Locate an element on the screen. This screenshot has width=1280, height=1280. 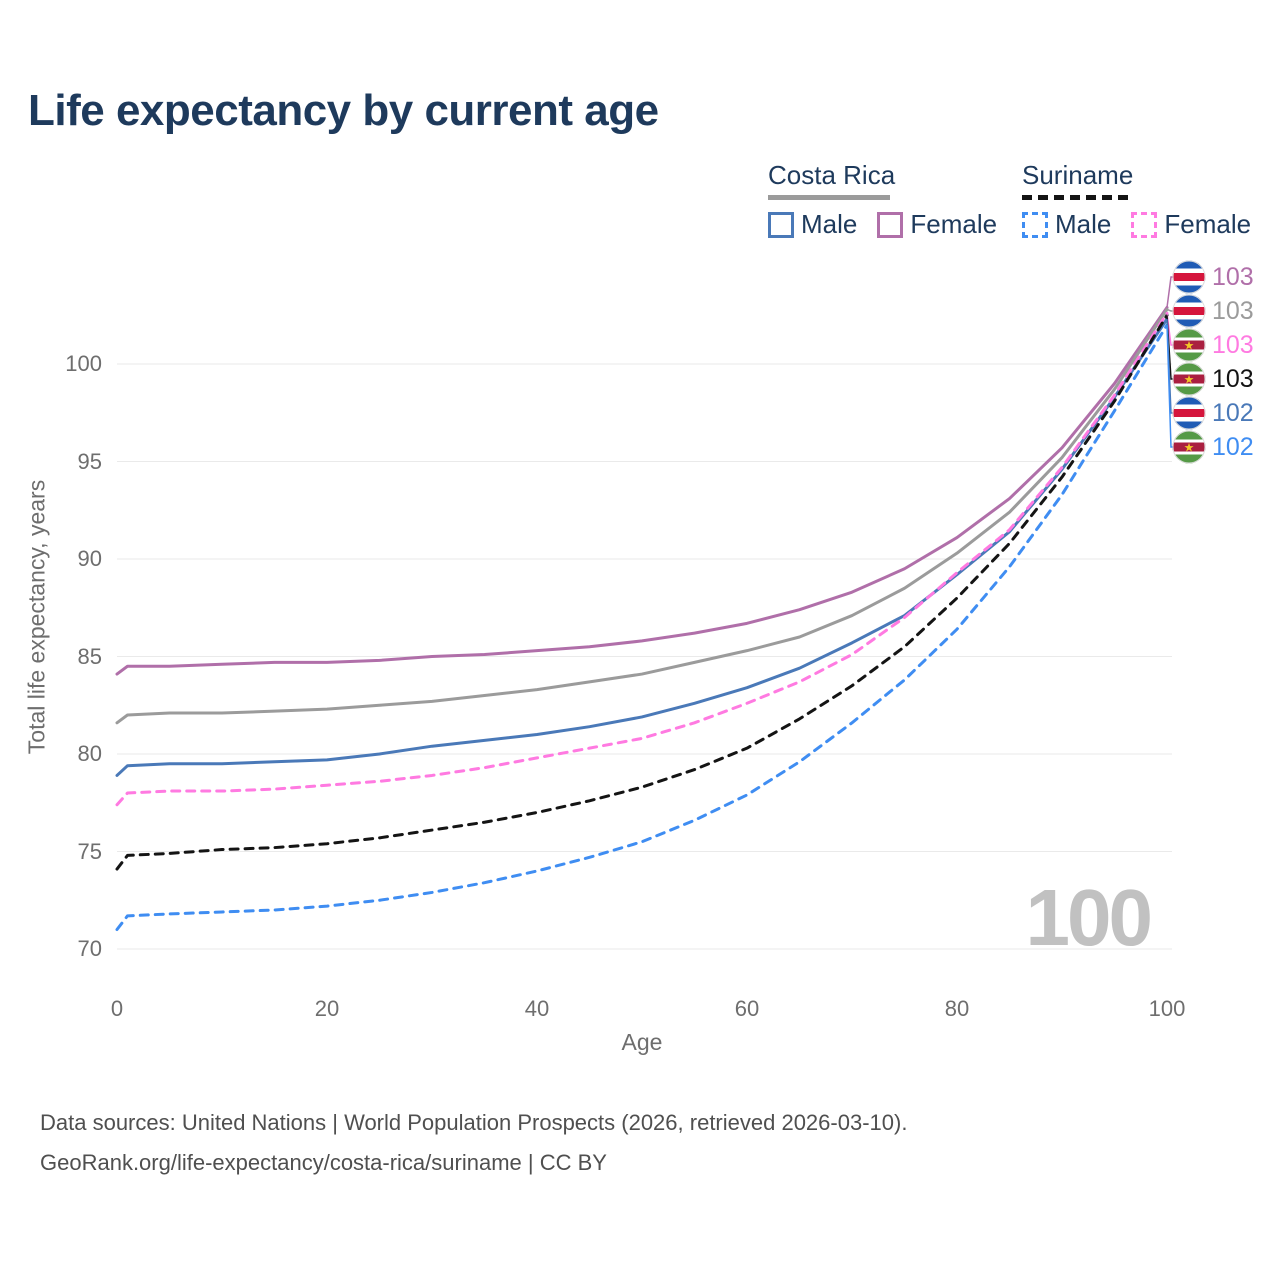
end-label-suriname-male: ★ 102 is located at coordinates (1213, 447).